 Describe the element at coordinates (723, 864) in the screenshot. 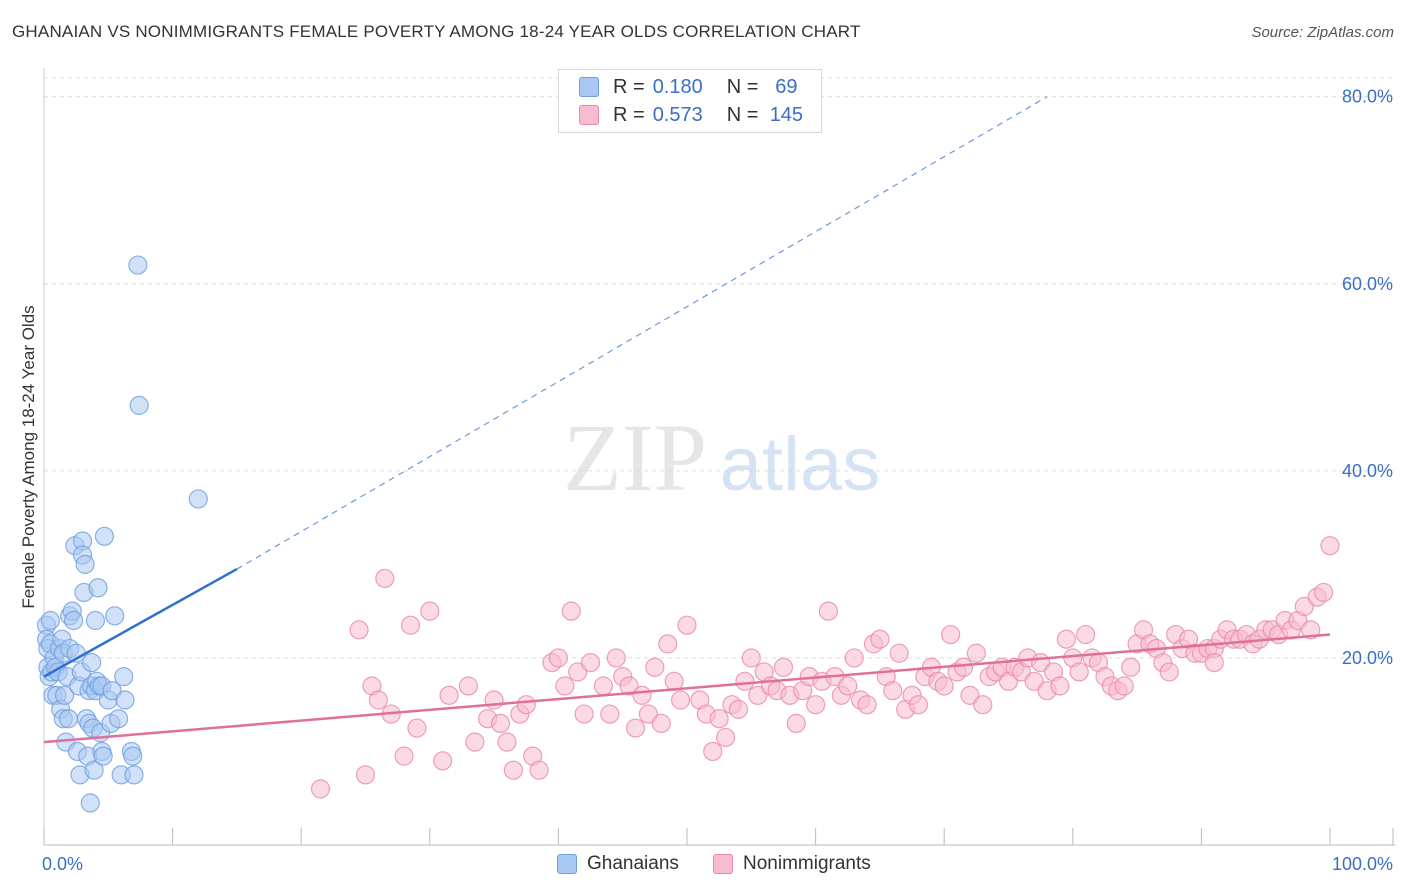

I see `bottom-legend-swatch-nonimmigrants` at that location.